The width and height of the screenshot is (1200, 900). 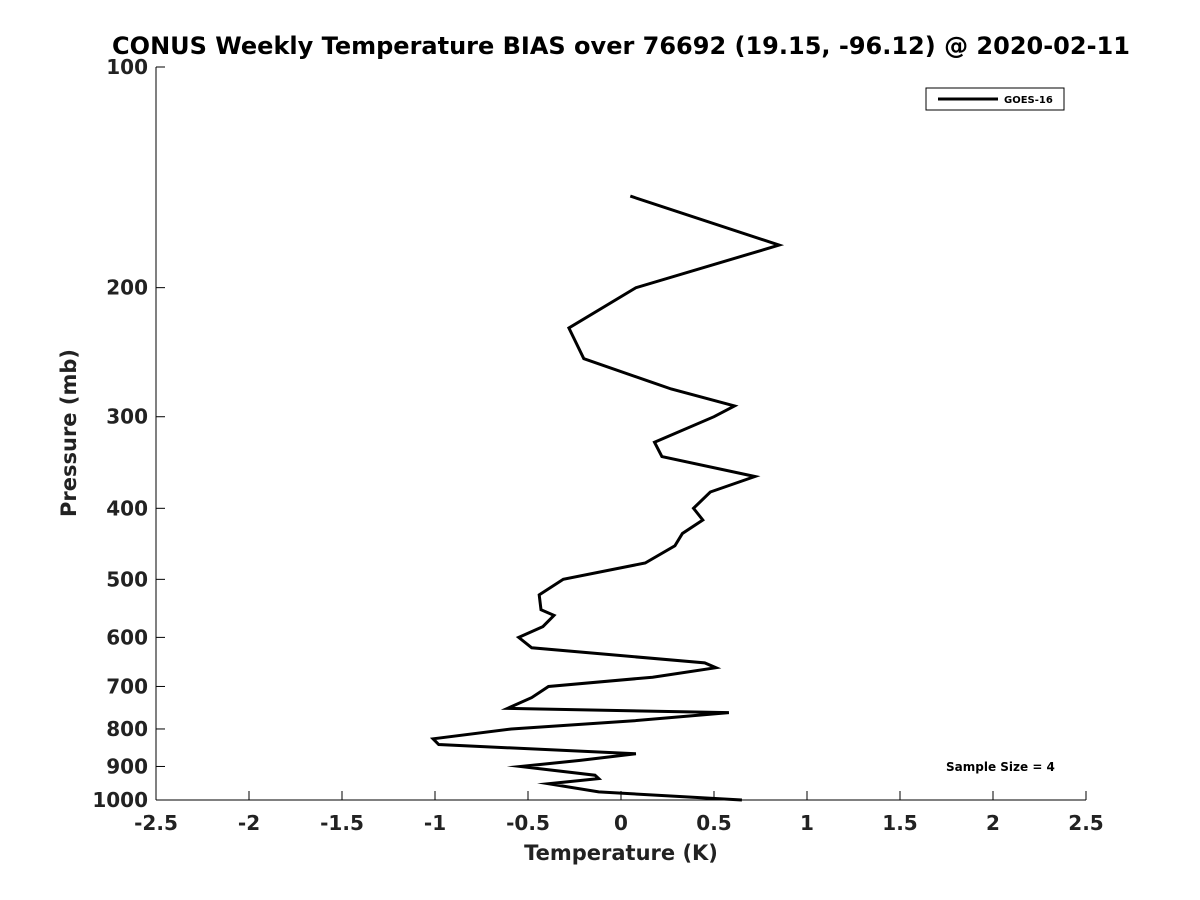 What do you see at coordinates (127, 686) in the screenshot?
I see `y-tick-label: 700` at bounding box center [127, 686].